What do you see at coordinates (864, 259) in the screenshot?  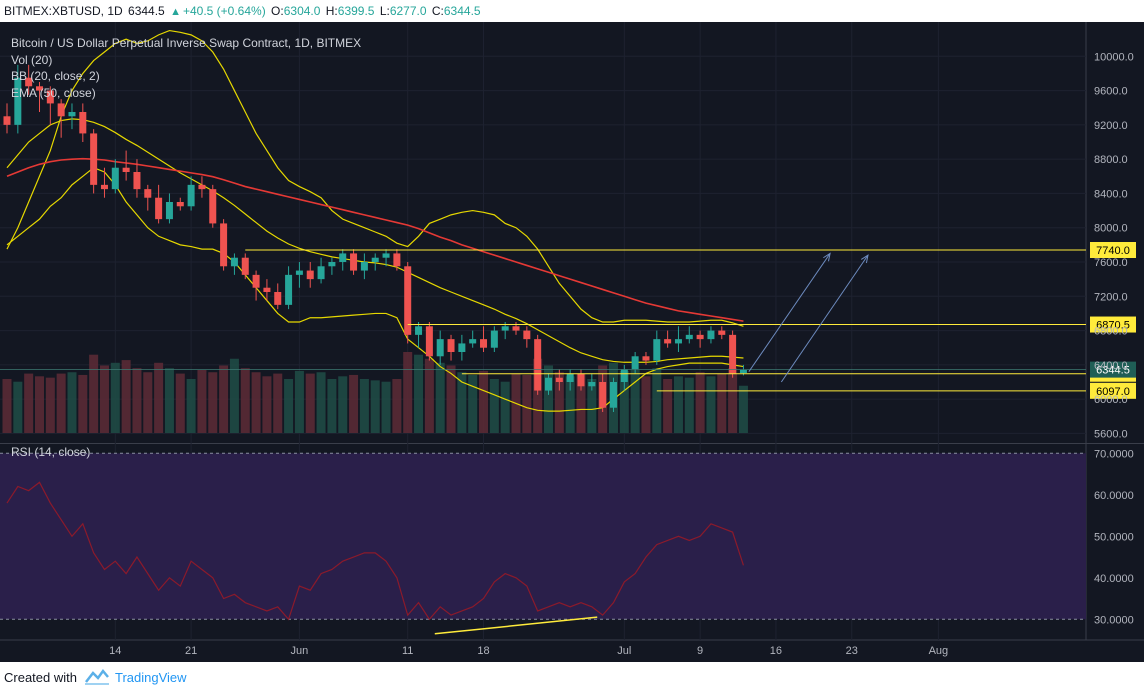 I see `projection-arrow-2-head` at bounding box center [864, 259].